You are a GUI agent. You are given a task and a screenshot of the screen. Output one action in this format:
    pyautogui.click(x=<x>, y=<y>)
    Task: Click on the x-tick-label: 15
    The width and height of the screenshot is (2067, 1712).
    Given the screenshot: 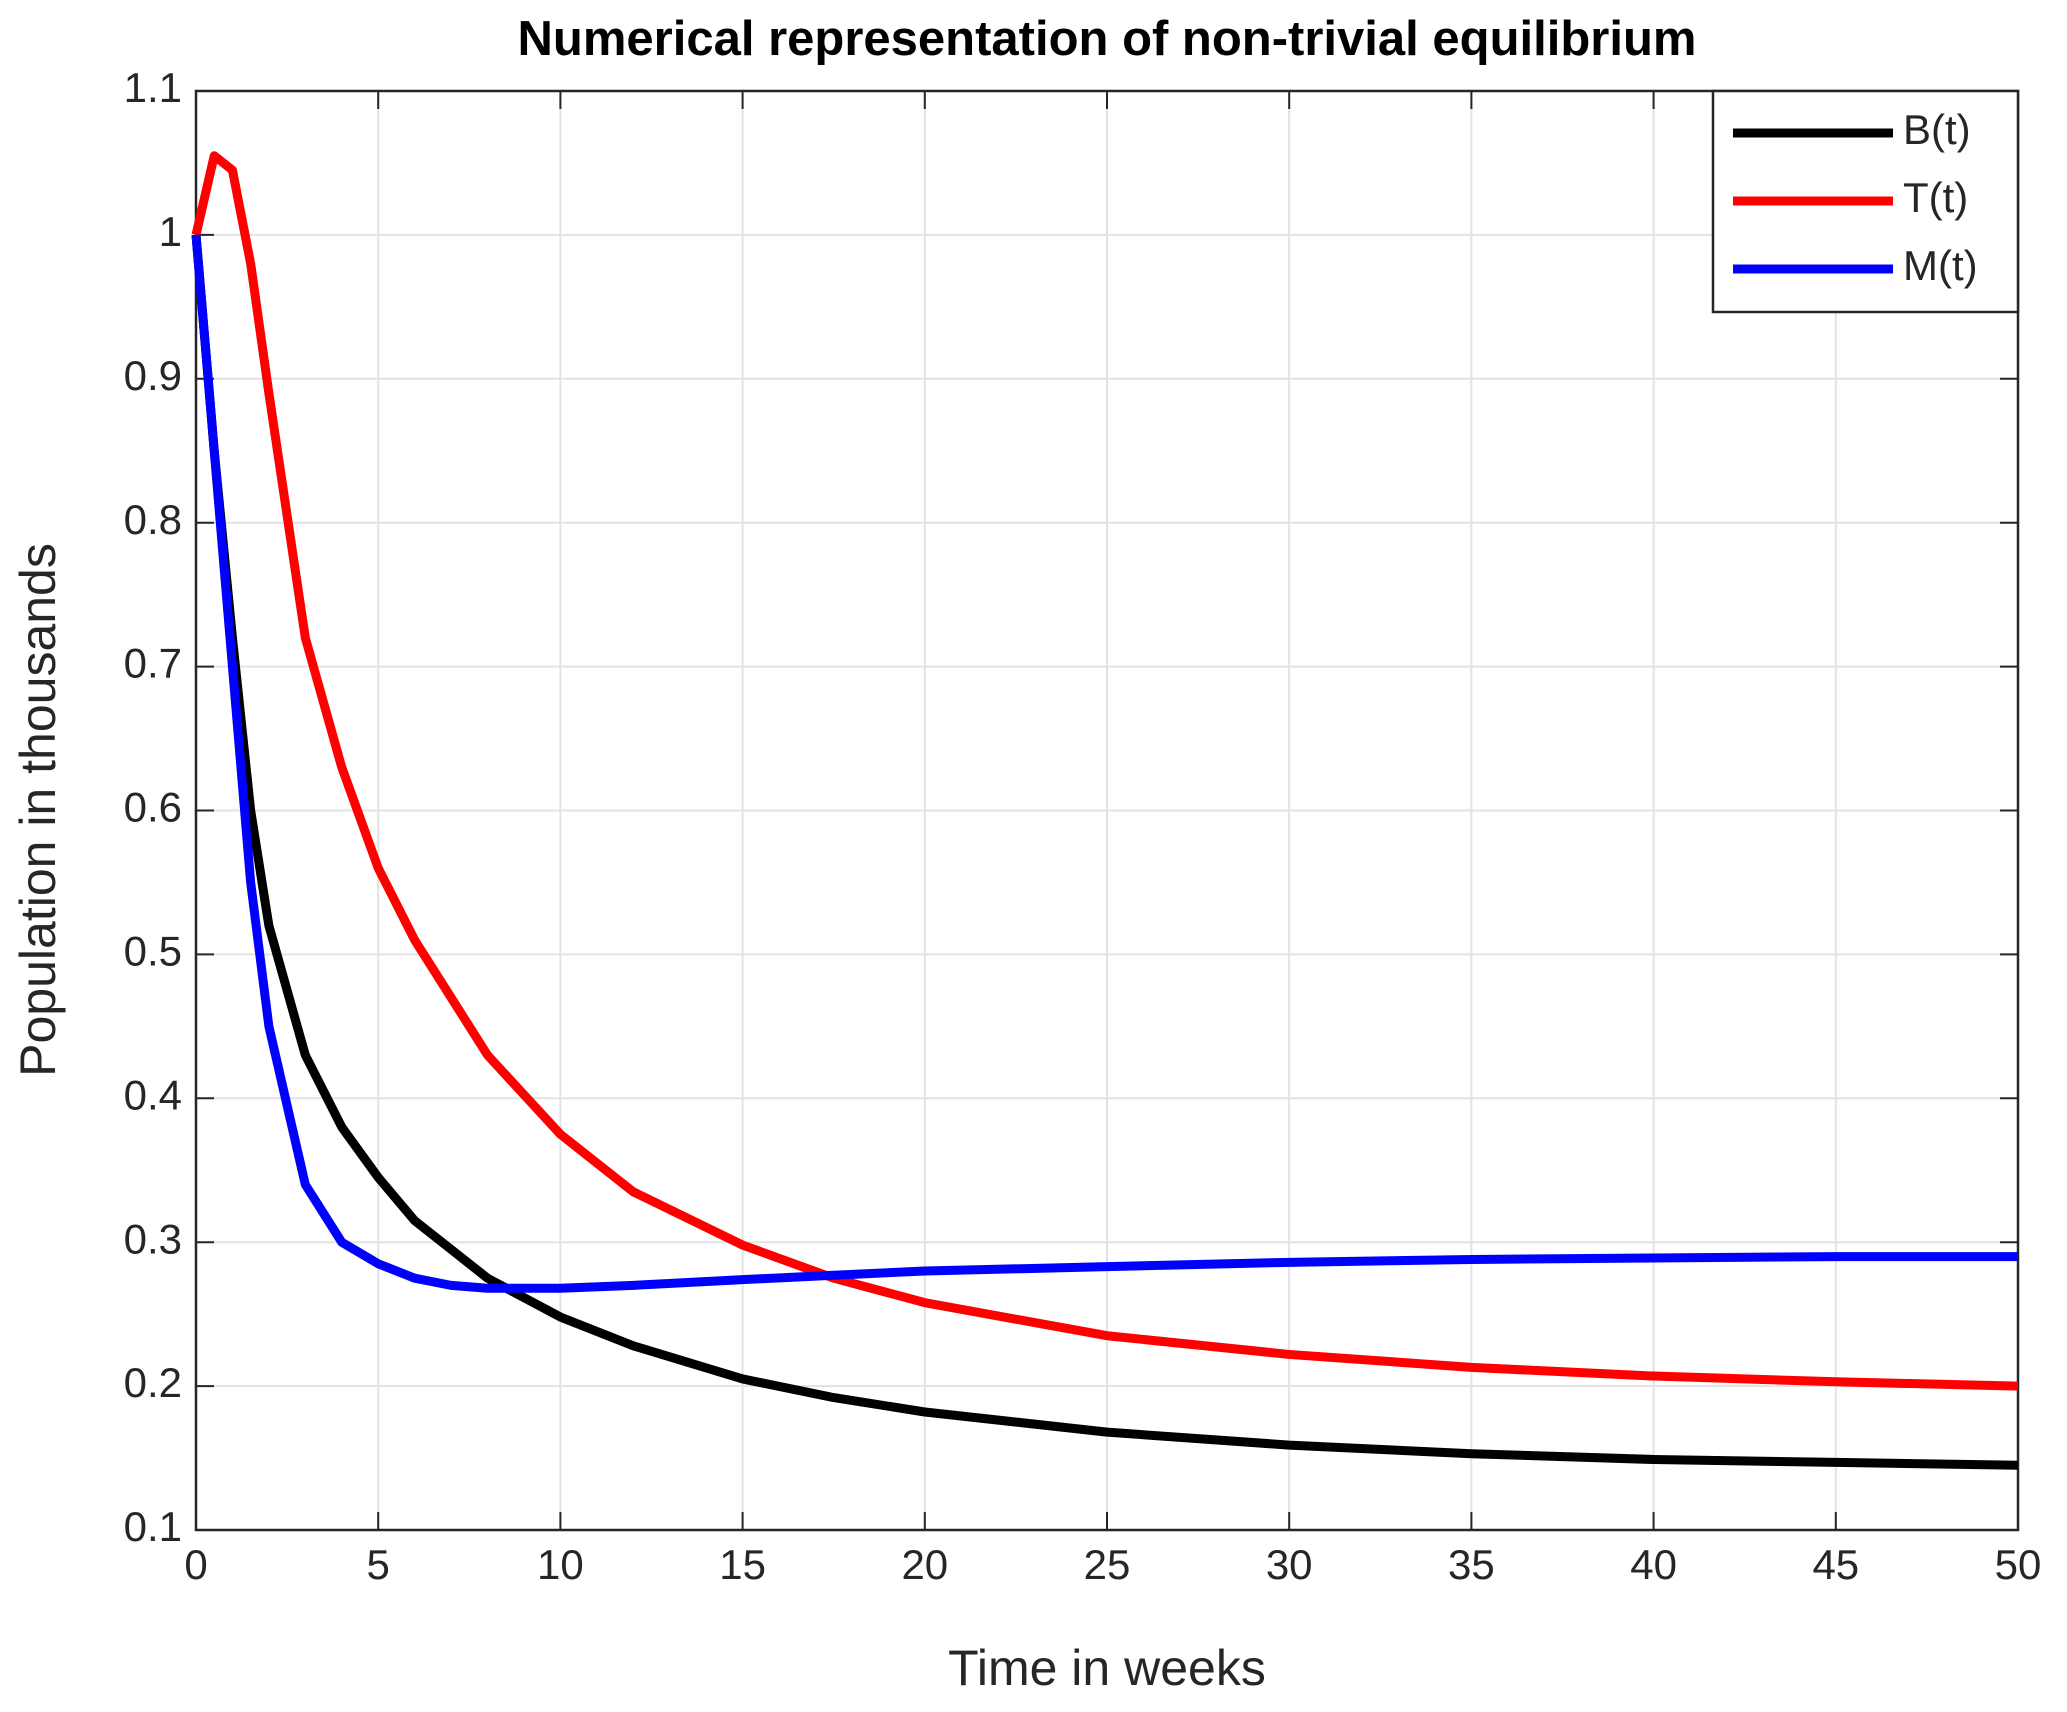 What is the action you would take?
    pyautogui.click(x=742, y=1564)
    